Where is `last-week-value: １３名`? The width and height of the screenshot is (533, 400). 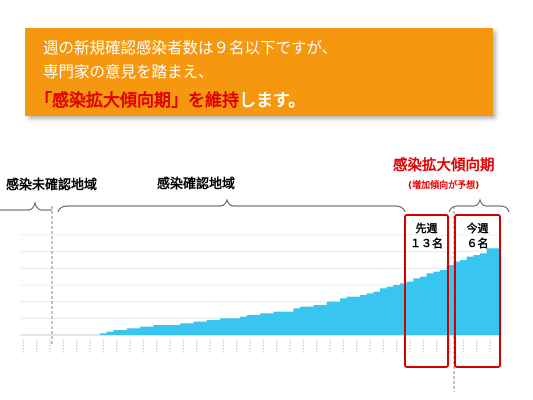 last-week-value: １３名 is located at coordinates (426, 243).